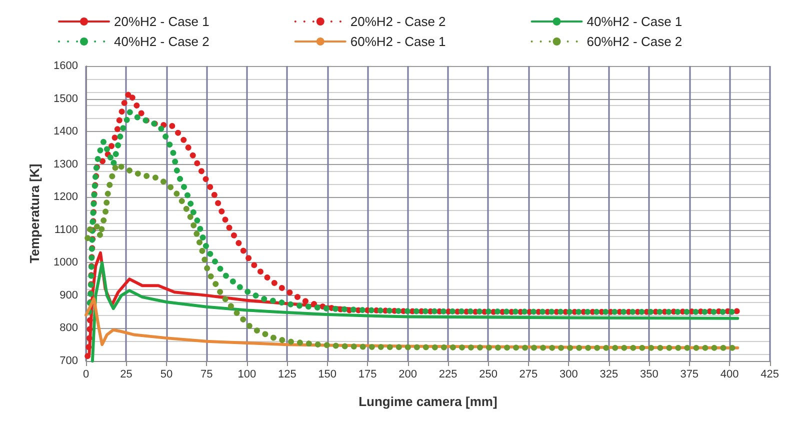 The height and width of the screenshot is (442, 790). What do you see at coordinates (689, 374) in the screenshot?
I see `x-tick-label: 375` at bounding box center [689, 374].